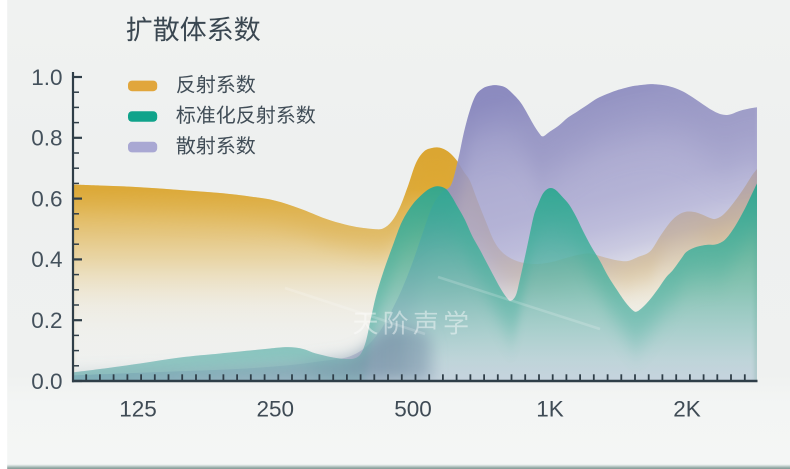 This screenshot has width=790, height=469. I want to click on svg-text: 0.8, so click(46, 138).